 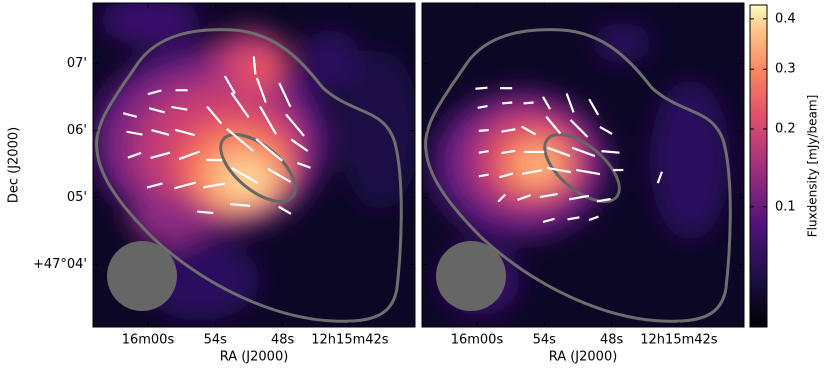 I want to click on y-tick-label: +47°04', so click(x=60, y=264).